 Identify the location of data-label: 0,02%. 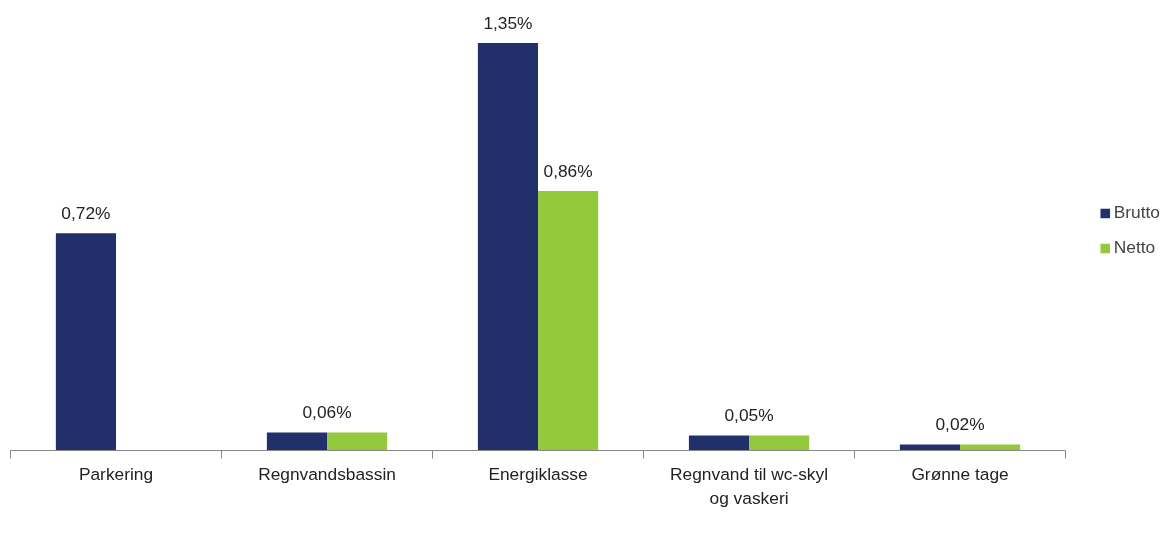
(960, 424).